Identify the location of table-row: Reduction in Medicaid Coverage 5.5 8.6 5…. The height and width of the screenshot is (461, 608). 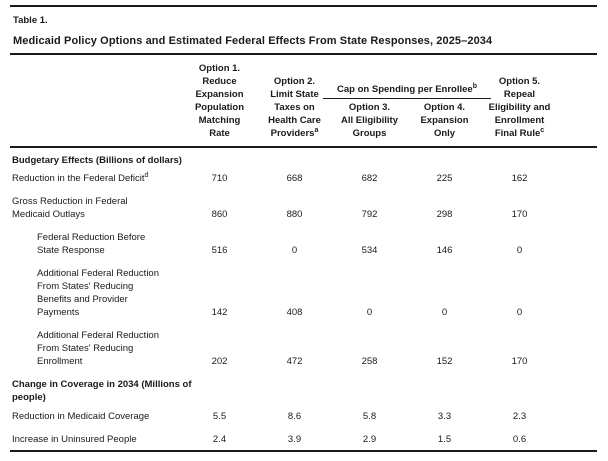
(304, 416).